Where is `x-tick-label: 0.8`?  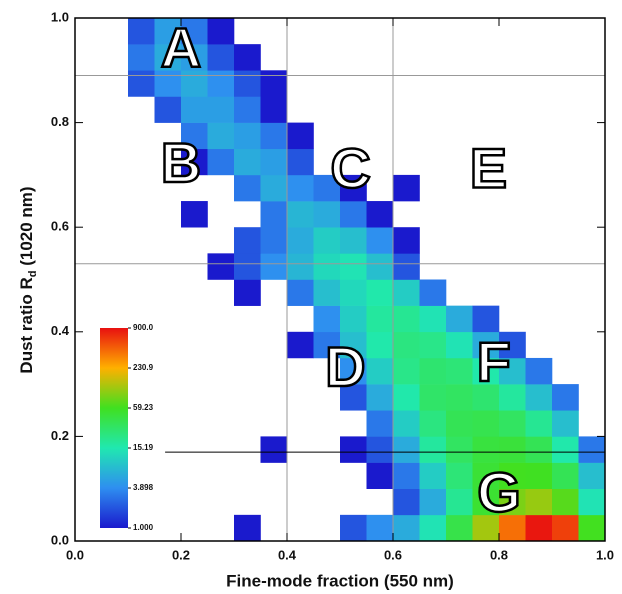 x-tick-label: 0.8 is located at coordinates (499, 554).